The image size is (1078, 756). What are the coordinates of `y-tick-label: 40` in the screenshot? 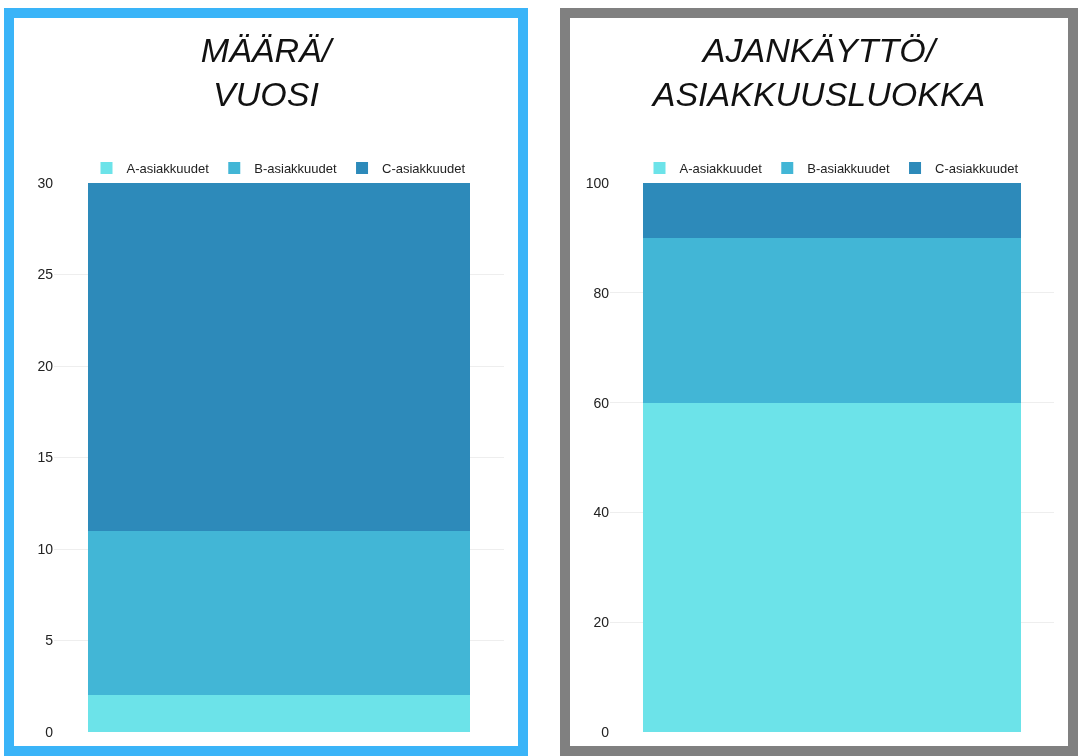 It's located at (601, 512).